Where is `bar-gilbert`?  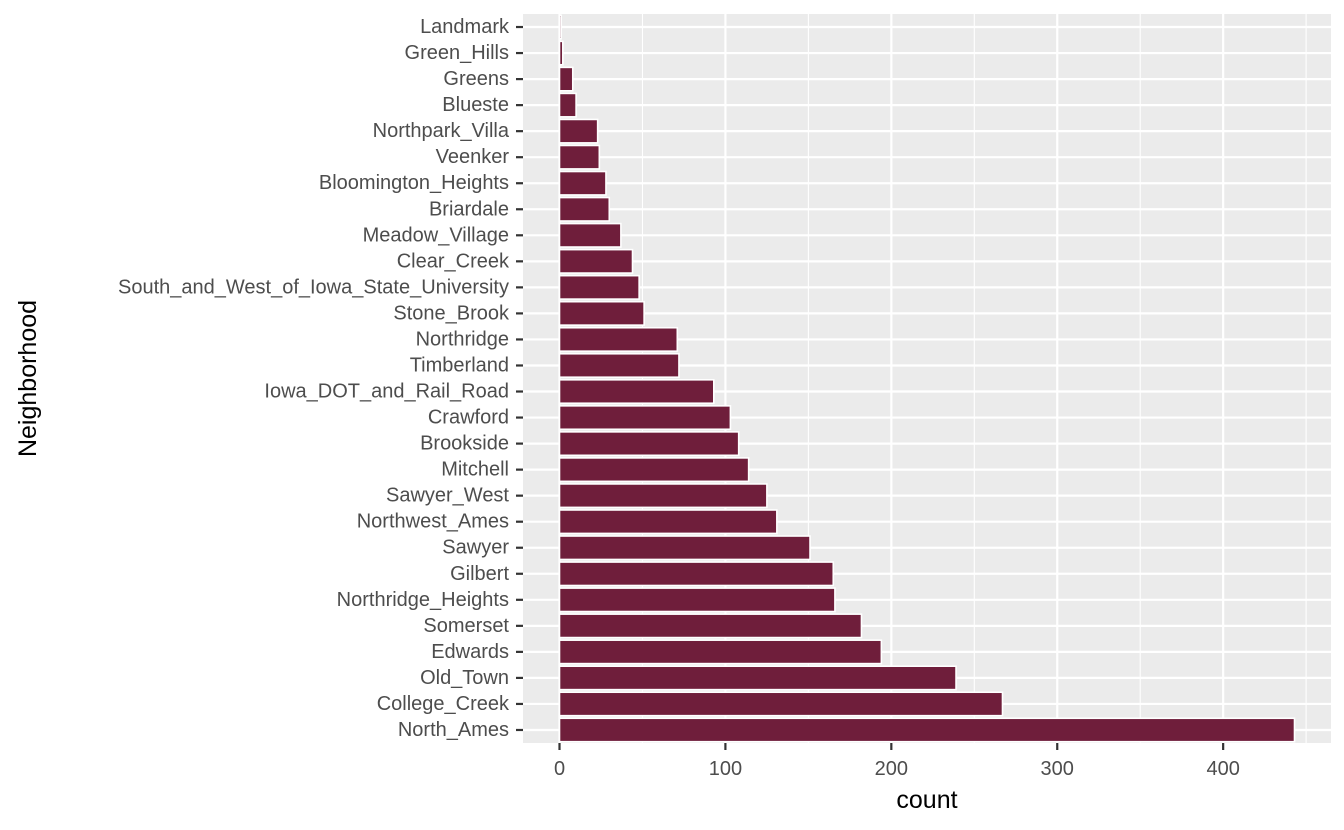
bar-gilbert is located at coordinates (696, 574).